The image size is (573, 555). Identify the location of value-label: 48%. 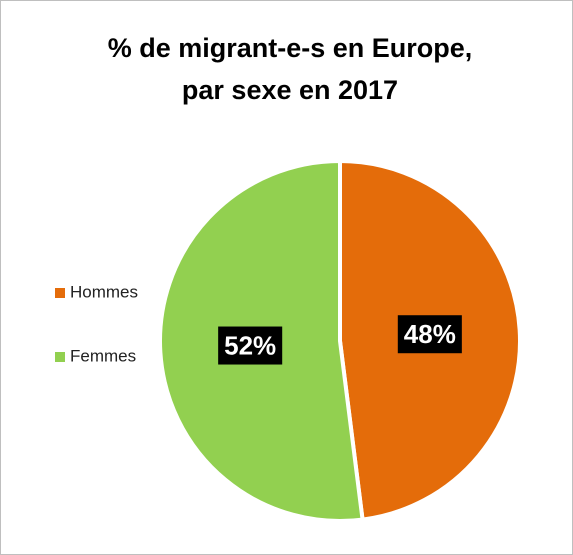
(430, 334).